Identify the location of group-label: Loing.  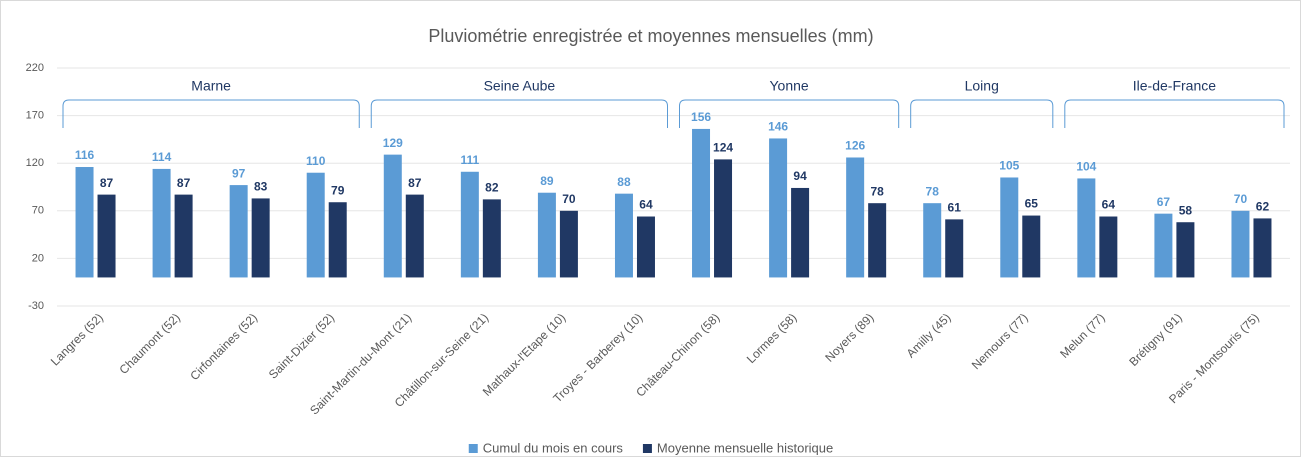
(982, 86).